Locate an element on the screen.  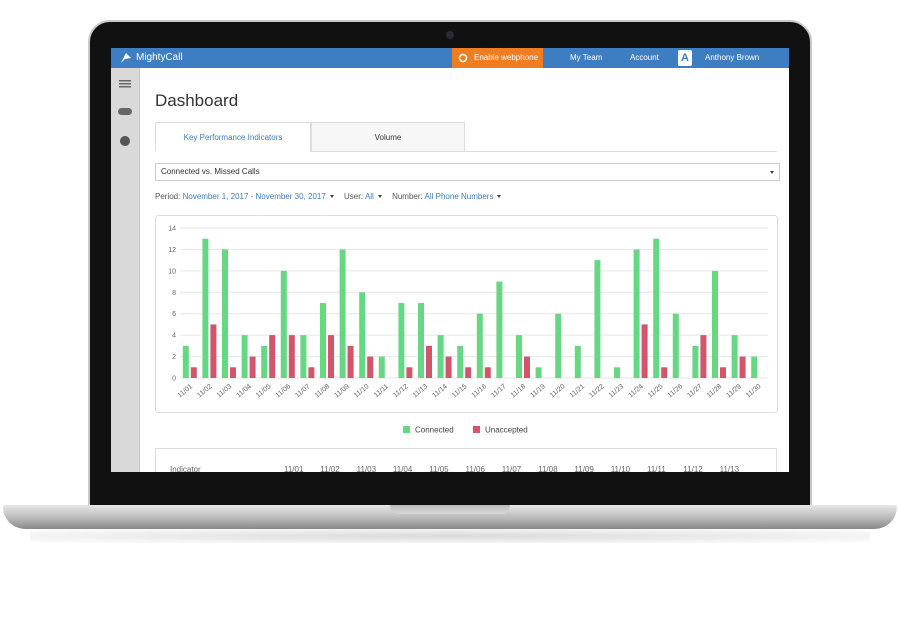
table-header-cell: 11/12 is located at coordinates (693, 468).